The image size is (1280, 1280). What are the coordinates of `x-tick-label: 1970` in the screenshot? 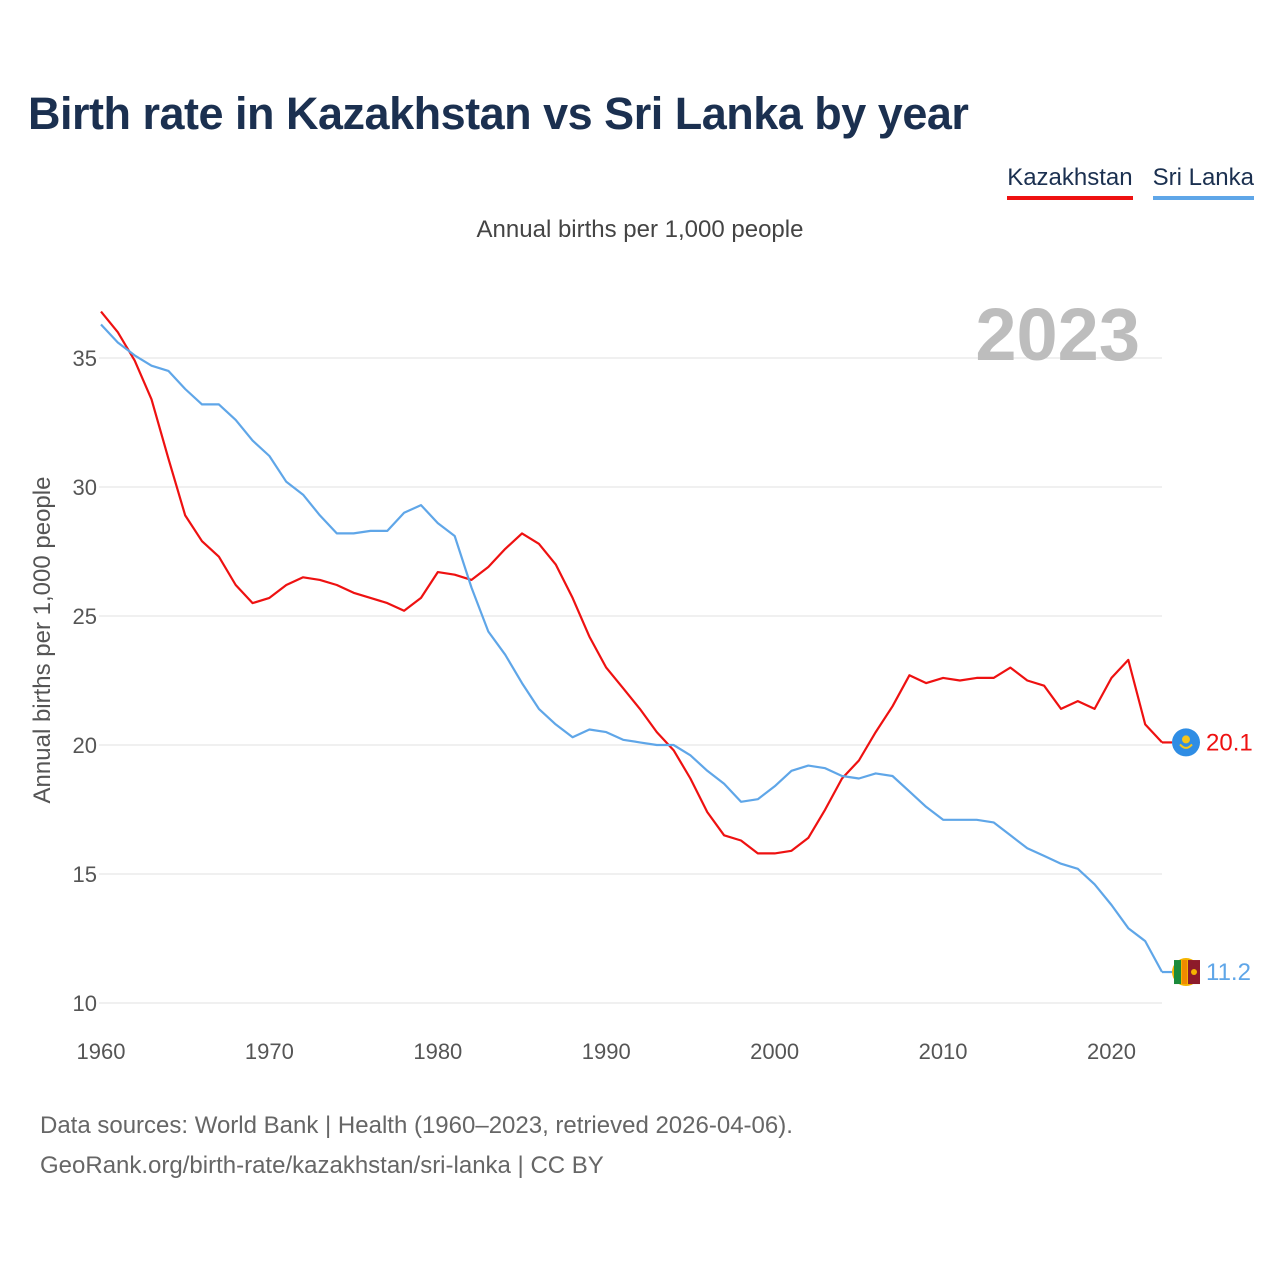 It's located at (269, 1051).